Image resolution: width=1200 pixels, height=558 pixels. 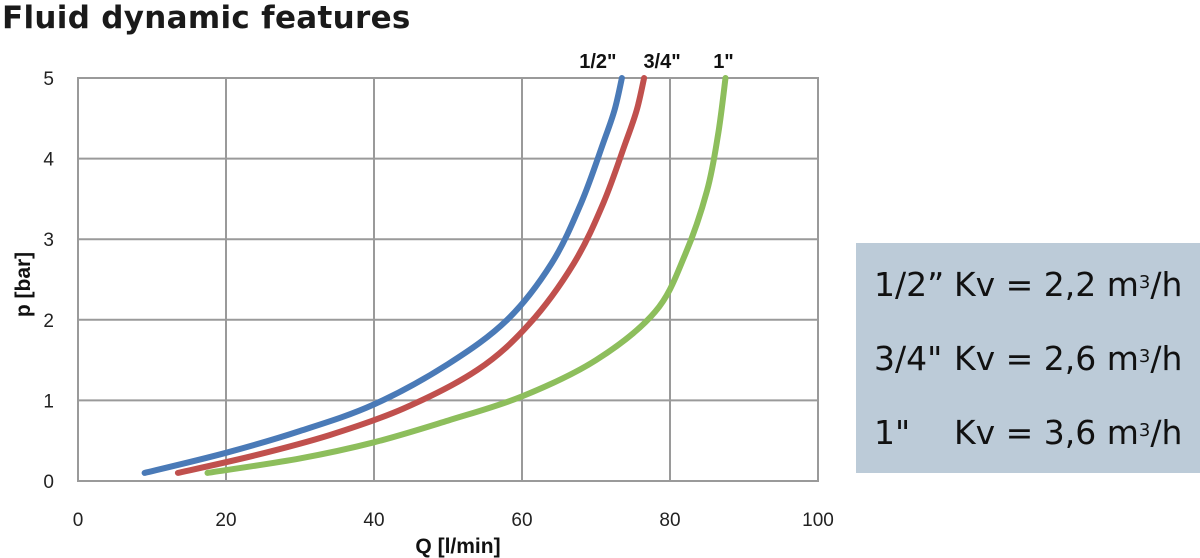 What do you see at coordinates (457, 546) in the screenshot?
I see `x-axis-label: Q [l/min]` at bounding box center [457, 546].